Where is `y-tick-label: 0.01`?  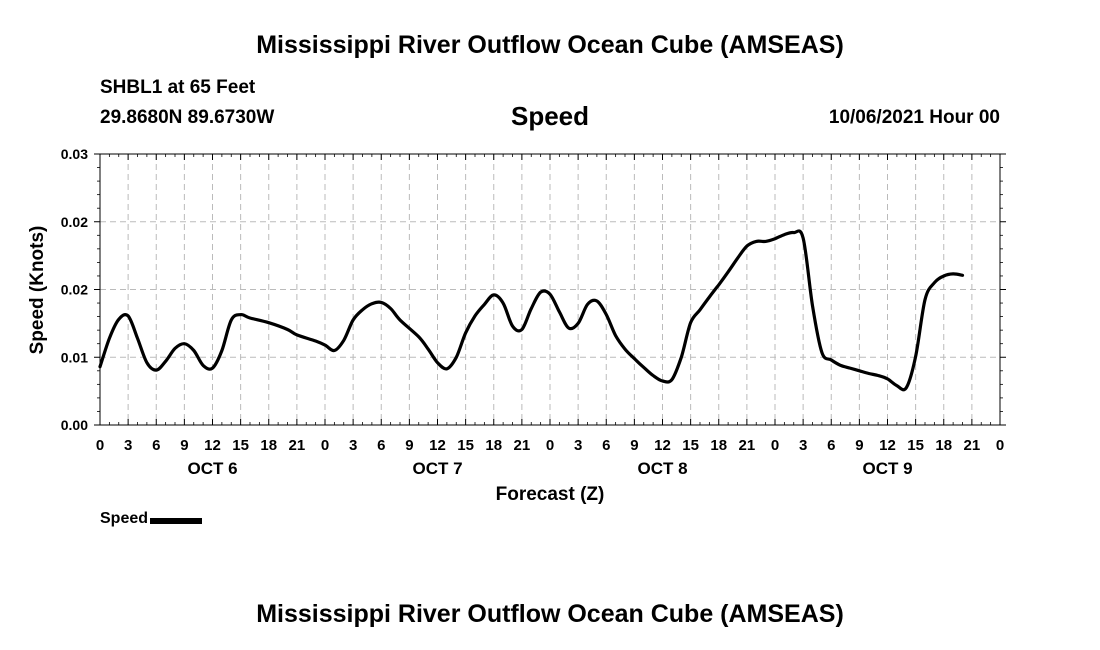 y-tick-label: 0.01 is located at coordinates (74, 357).